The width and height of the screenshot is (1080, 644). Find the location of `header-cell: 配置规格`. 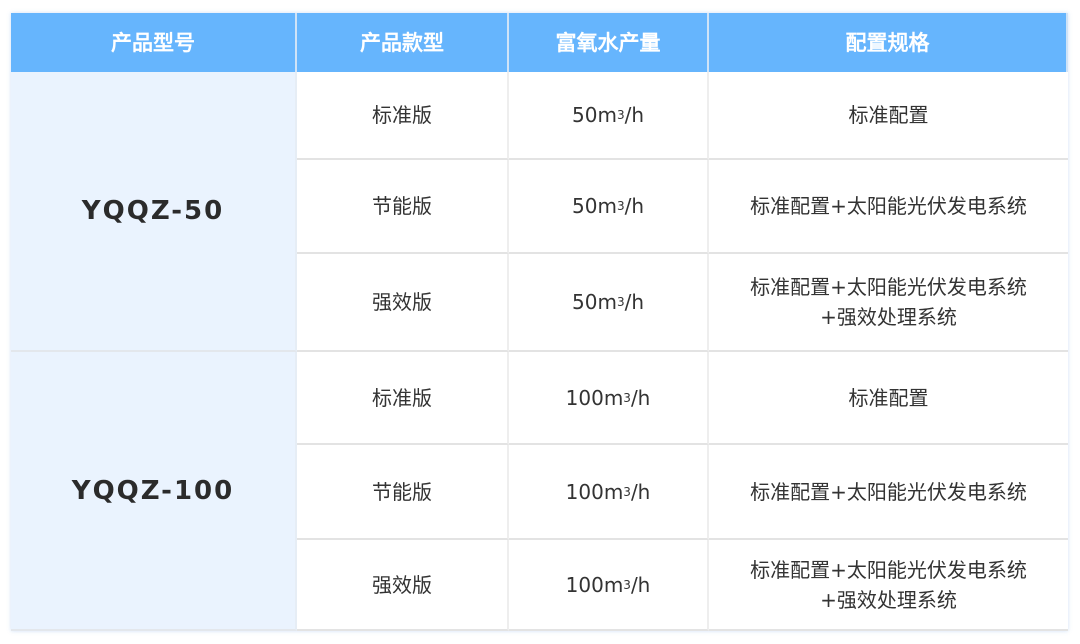

header-cell: 配置规格 is located at coordinates (888, 42).